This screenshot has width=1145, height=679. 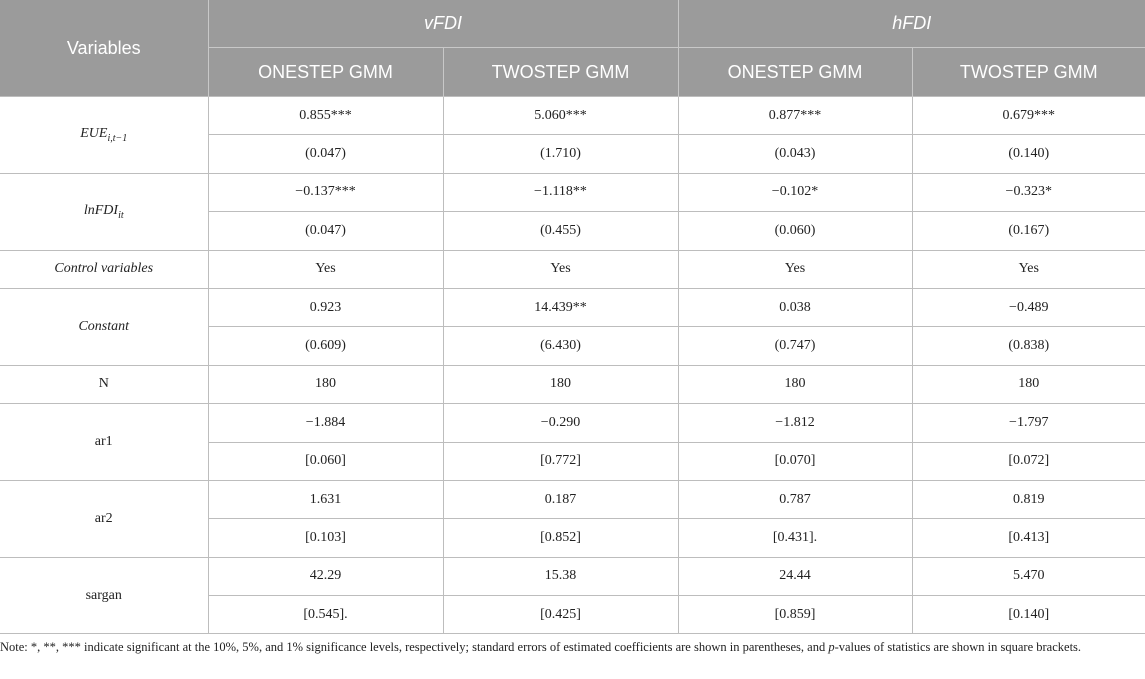 I want to click on table-cell: (1.710), so click(x=560, y=154).